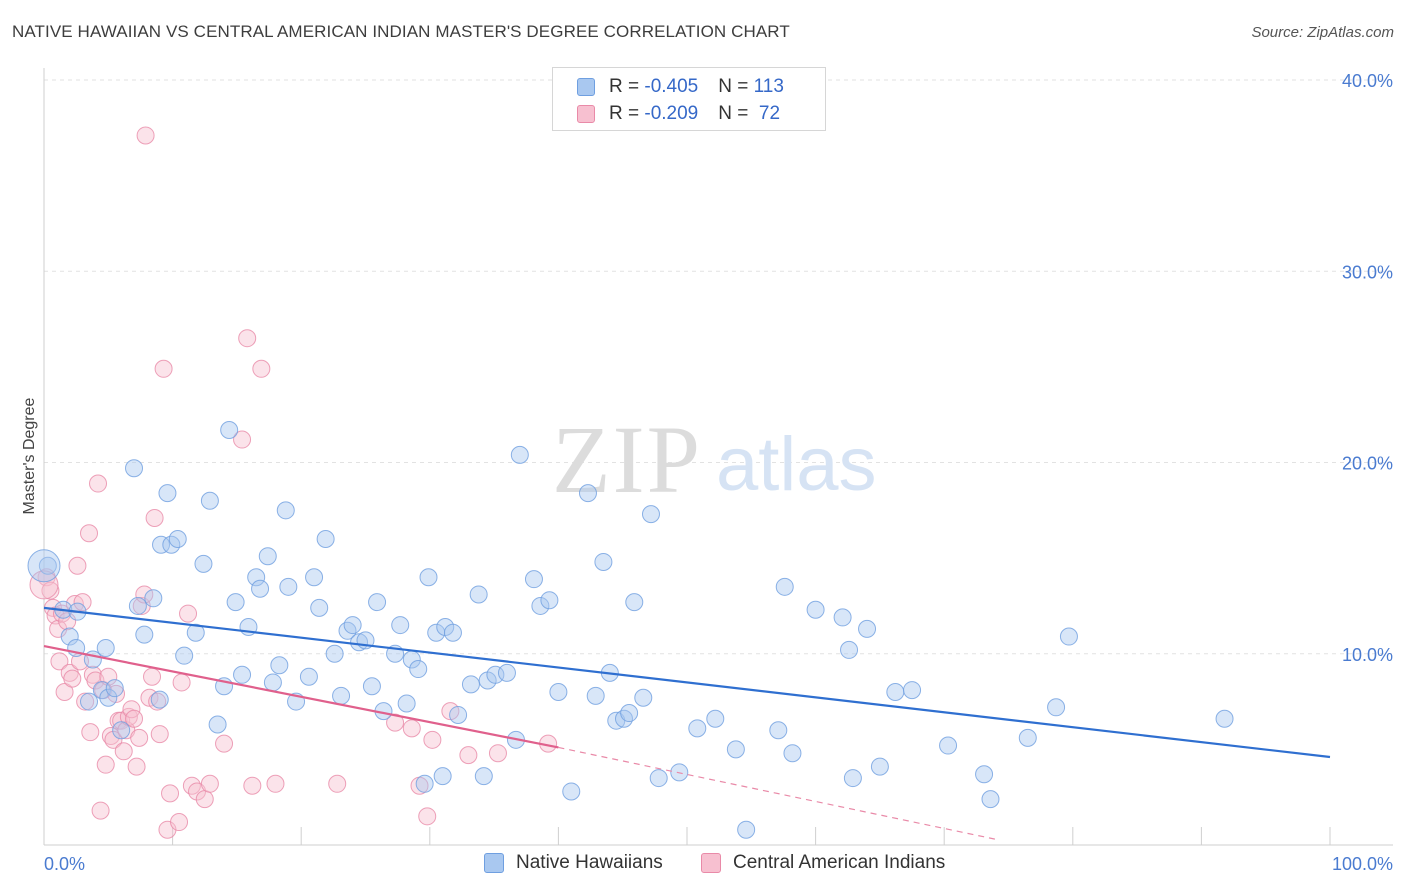 The width and height of the screenshot is (1406, 892). I want to click on bottom-legend-native-hawaiians: Native Hawaiians, so click(573, 863).